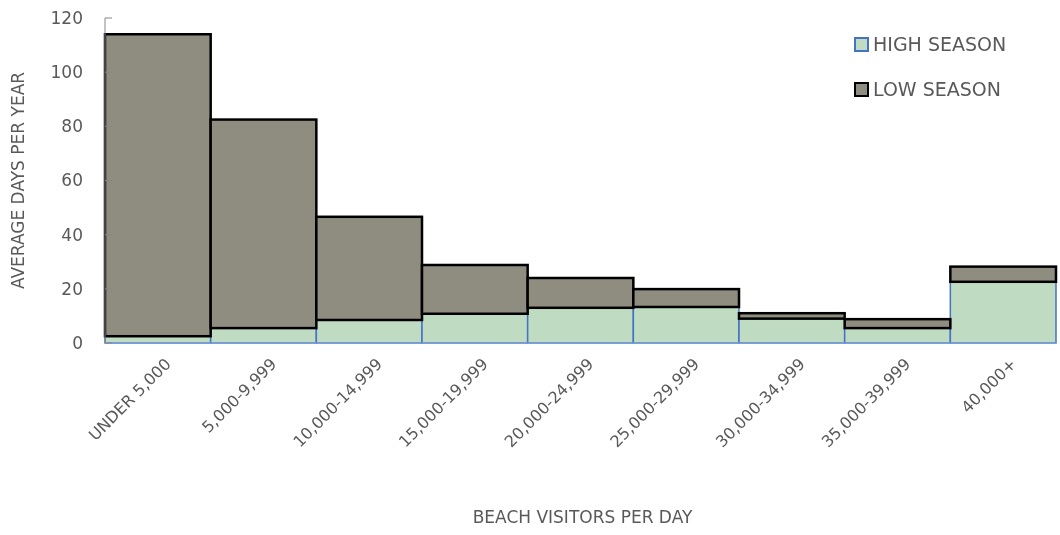  What do you see at coordinates (66, 17) in the screenshot?
I see `y-tick-label: 120` at bounding box center [66, 17].